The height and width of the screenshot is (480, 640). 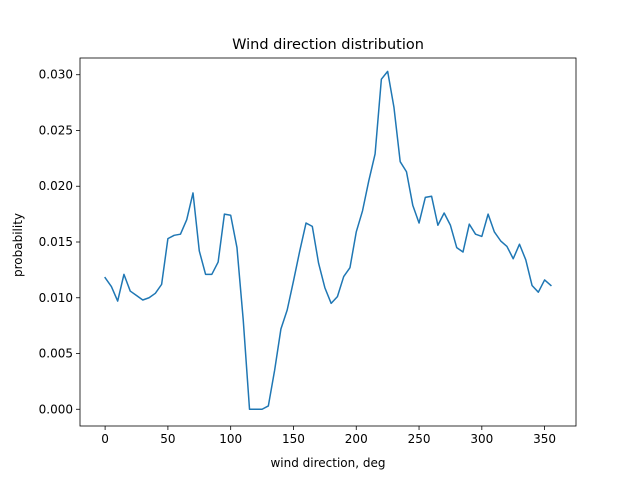 I want to click on x-tick-label-1: 50, so click(x=167, y=439).